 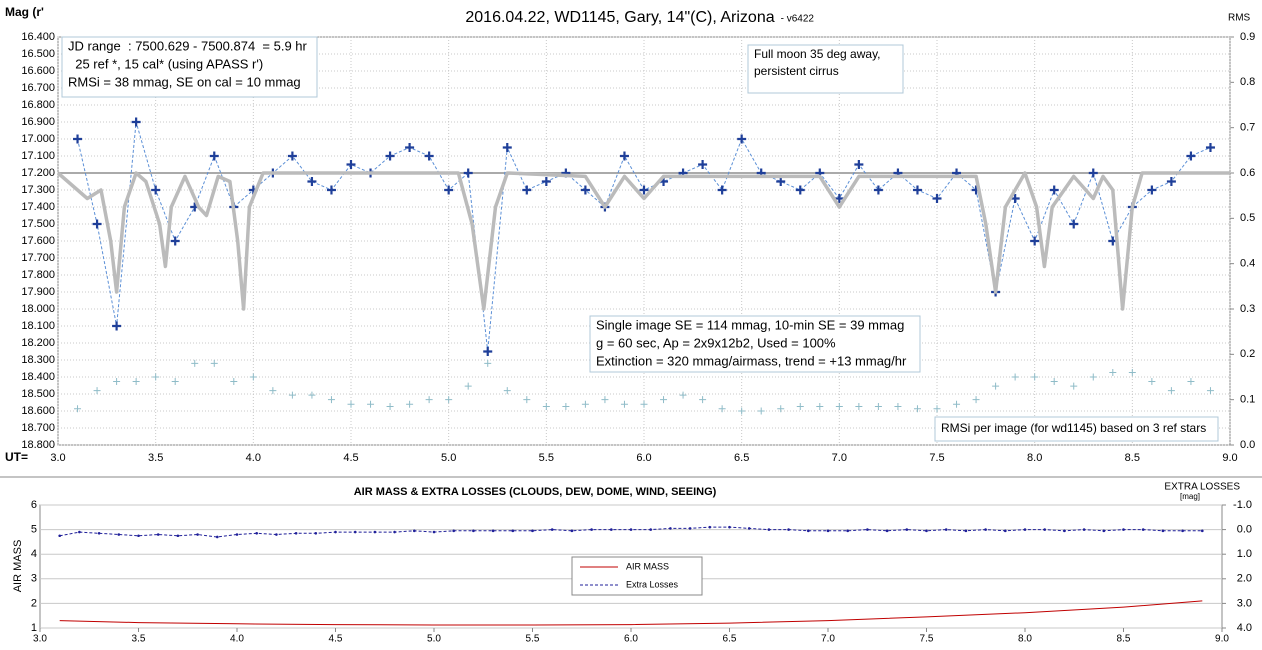 What do you see at coordinates (38, 394) in the screenshot?
I see `y-tick-label: 18.500` at bounding box center [38, 394].